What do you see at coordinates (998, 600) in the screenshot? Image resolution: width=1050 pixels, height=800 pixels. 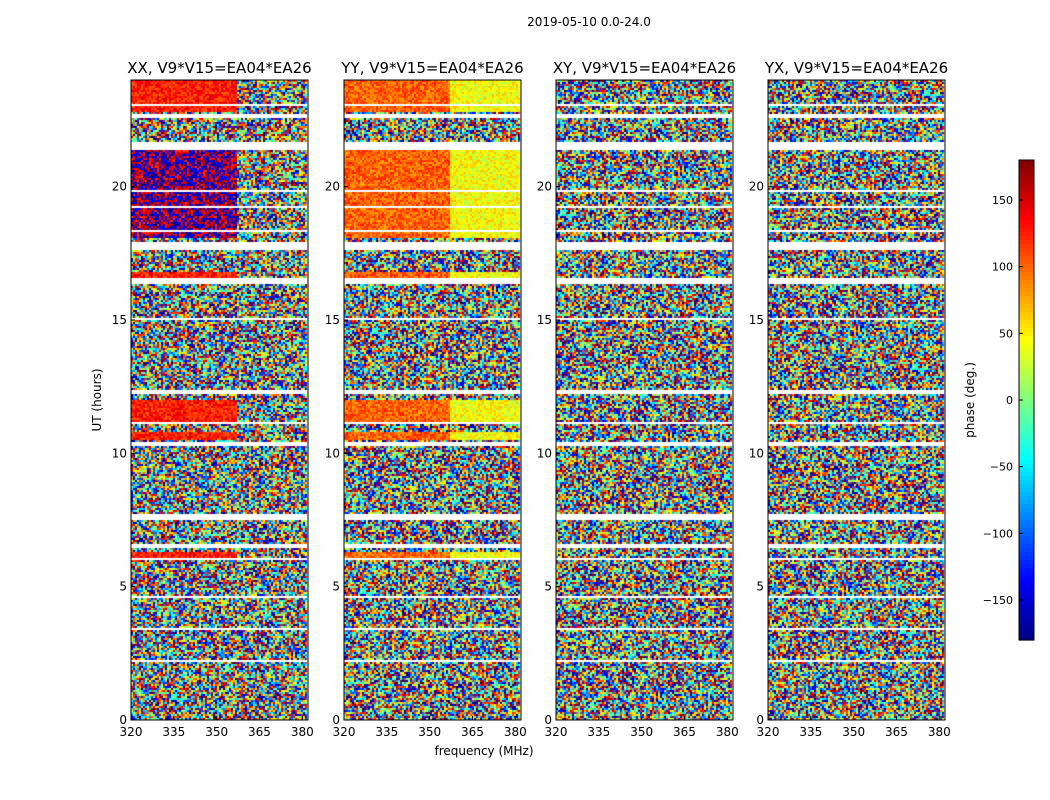 I see `colorbar-tick-label: −150` at bounding box center [998, 600].